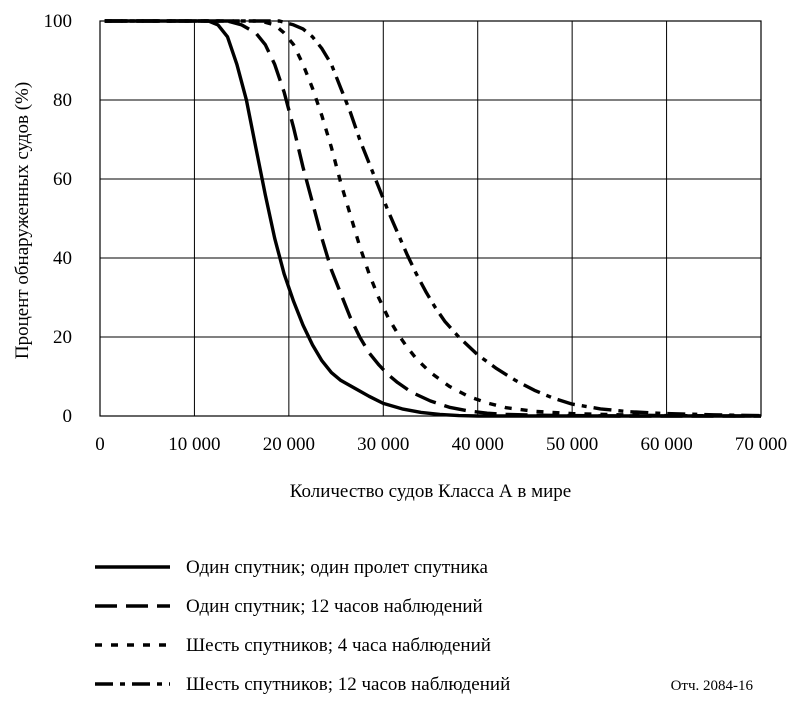 This screenshot has height=707, width=791. I want to click on x-tick-label: 20 000, so click(289, 444).